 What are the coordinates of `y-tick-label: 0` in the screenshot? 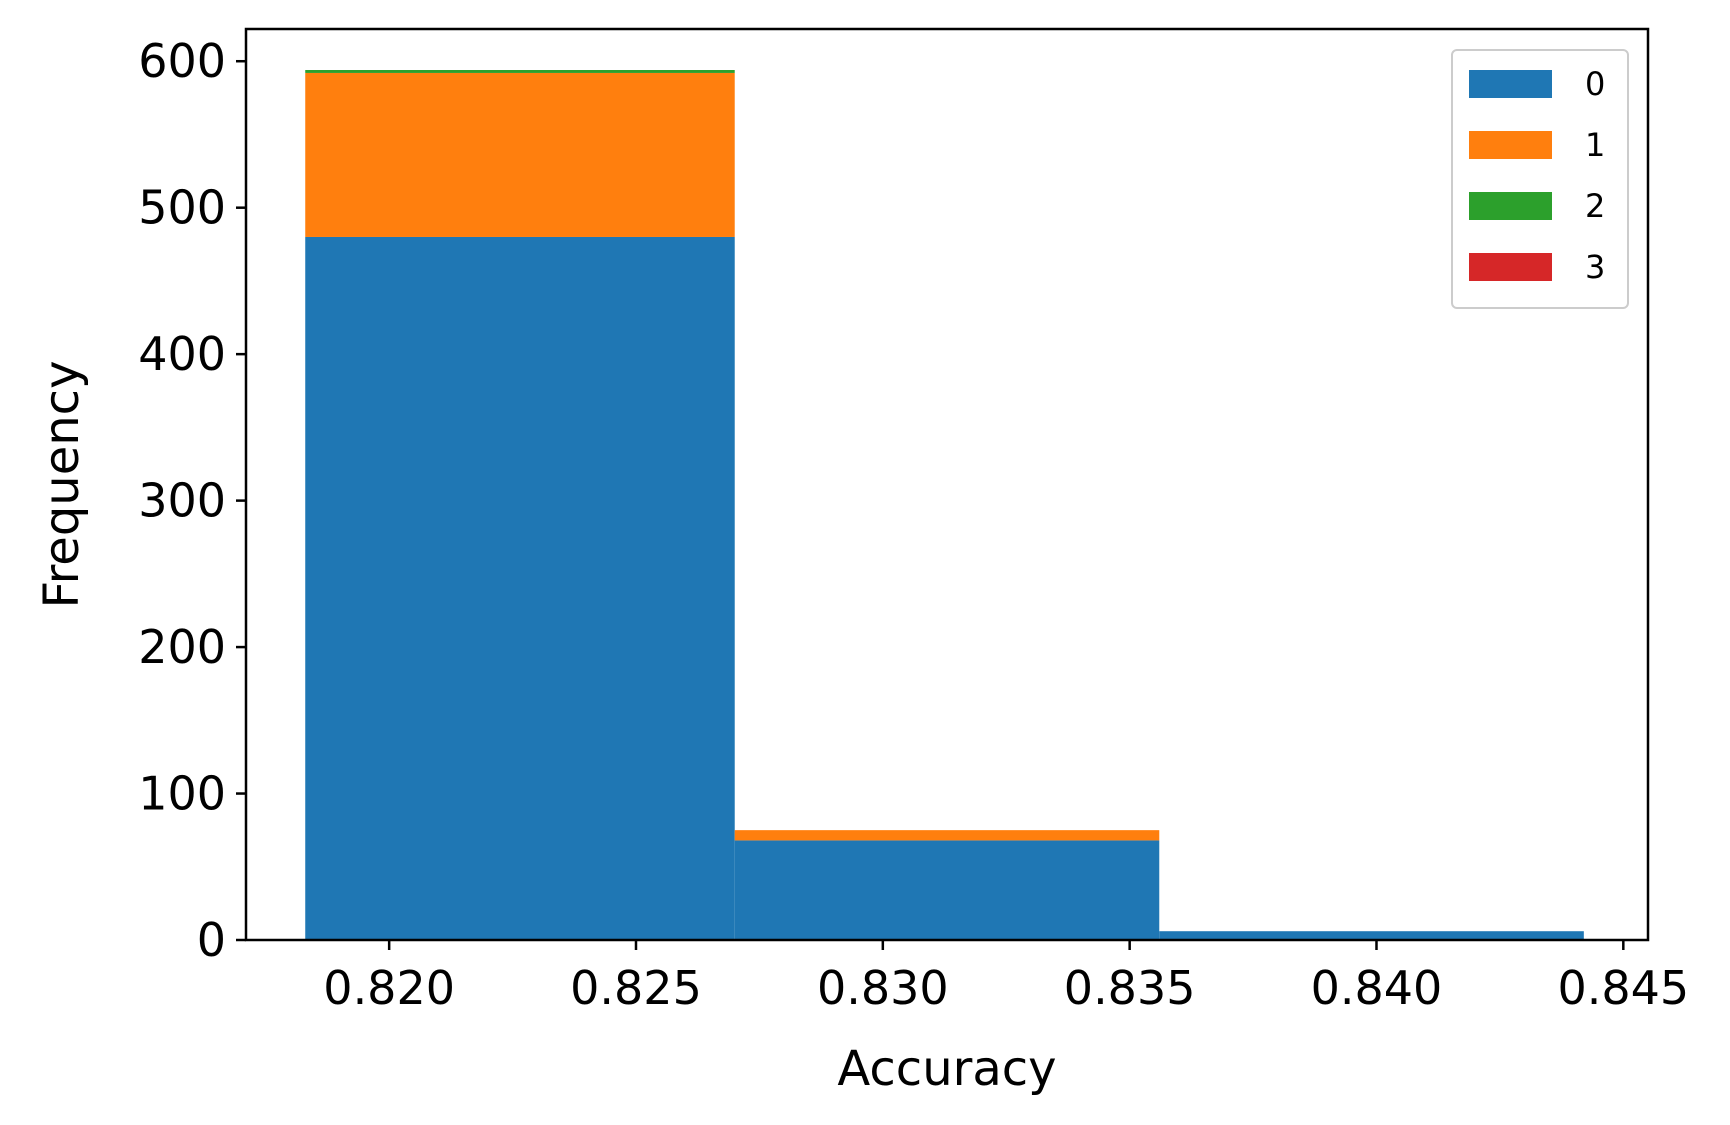 It's located at (211, 940).